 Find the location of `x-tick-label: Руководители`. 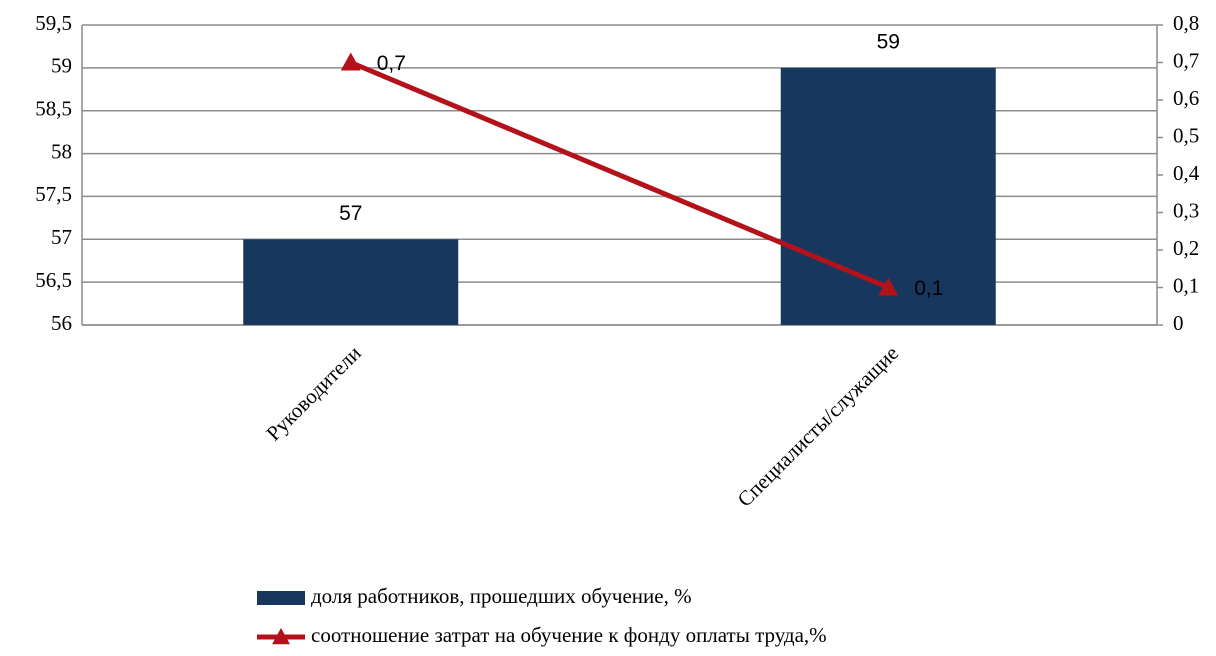

x-tick-label: Руководители is located at coordinates (313, 393).